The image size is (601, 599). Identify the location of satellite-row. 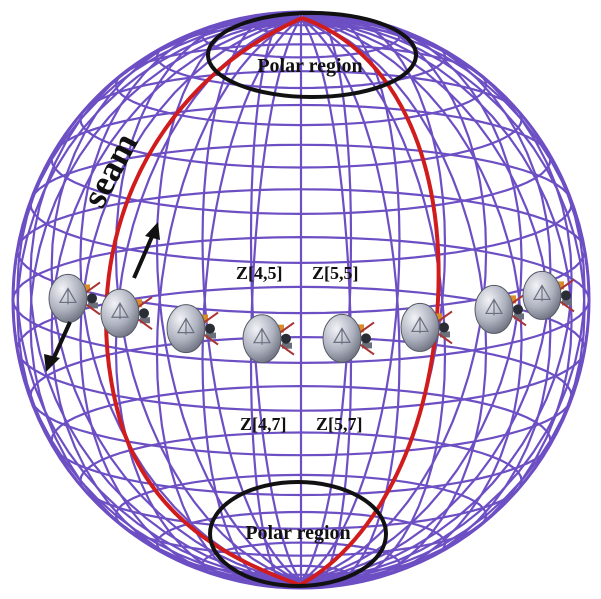
(311, 317).